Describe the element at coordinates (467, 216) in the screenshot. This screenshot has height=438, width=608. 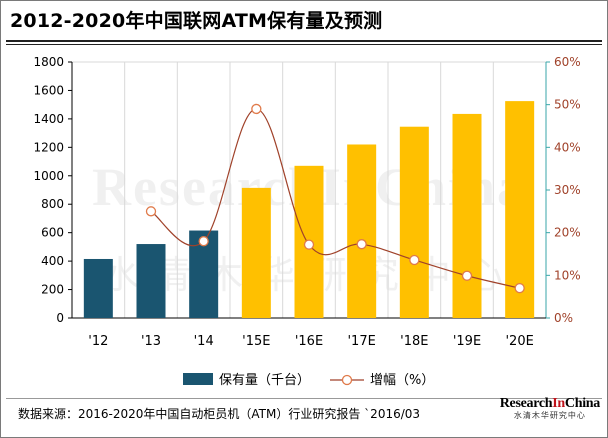
I see `bar-19E` at that location.